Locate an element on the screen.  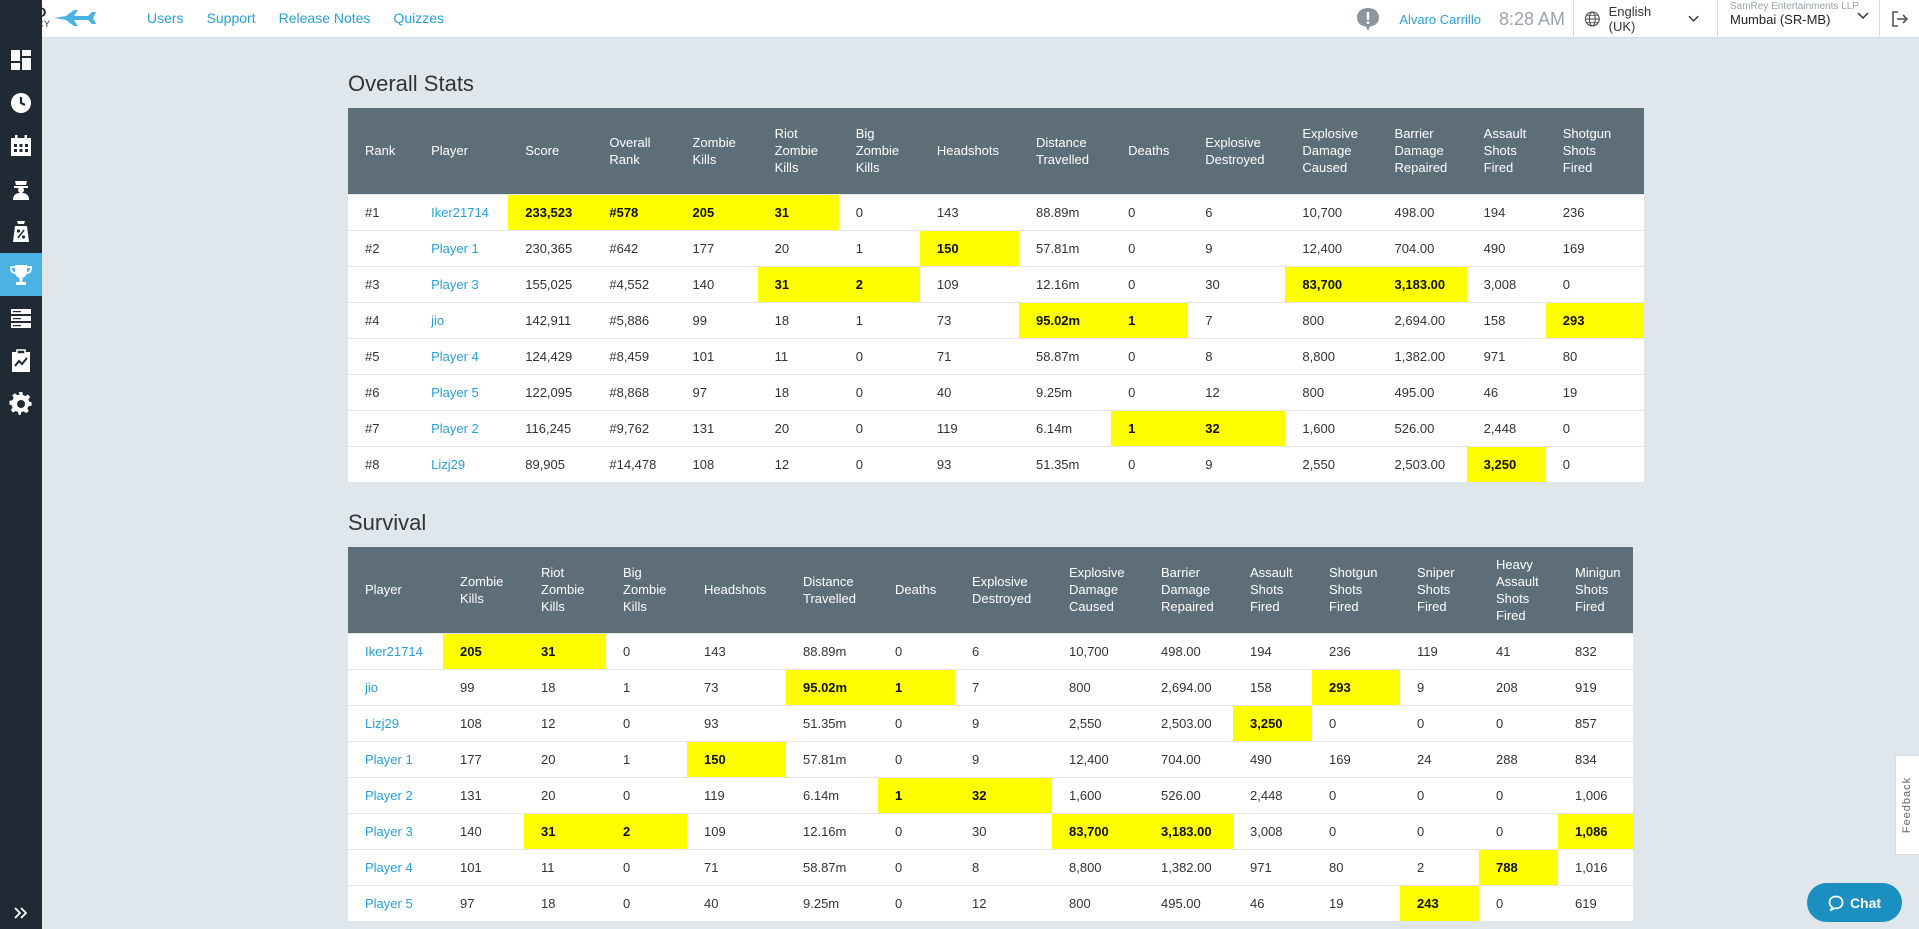
nav-support-link: Support is located at coordinates (231, 18).